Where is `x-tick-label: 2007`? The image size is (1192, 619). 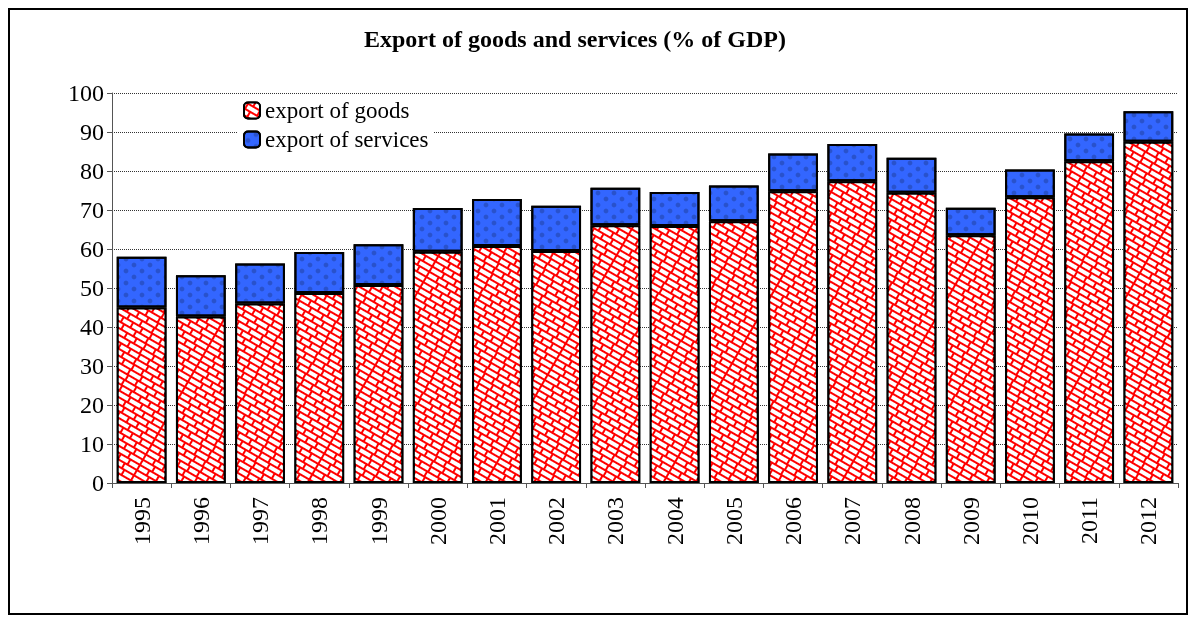
x-tick-label: 2007 is located at coordinates (852, 521).